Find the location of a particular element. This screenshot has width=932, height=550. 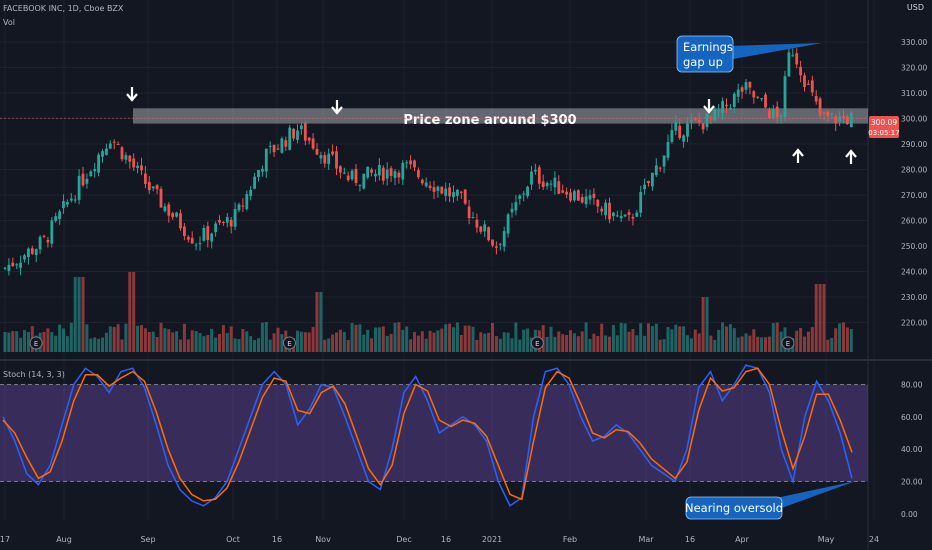

time-tick-label: Feb is located at coordinates (570, 539).